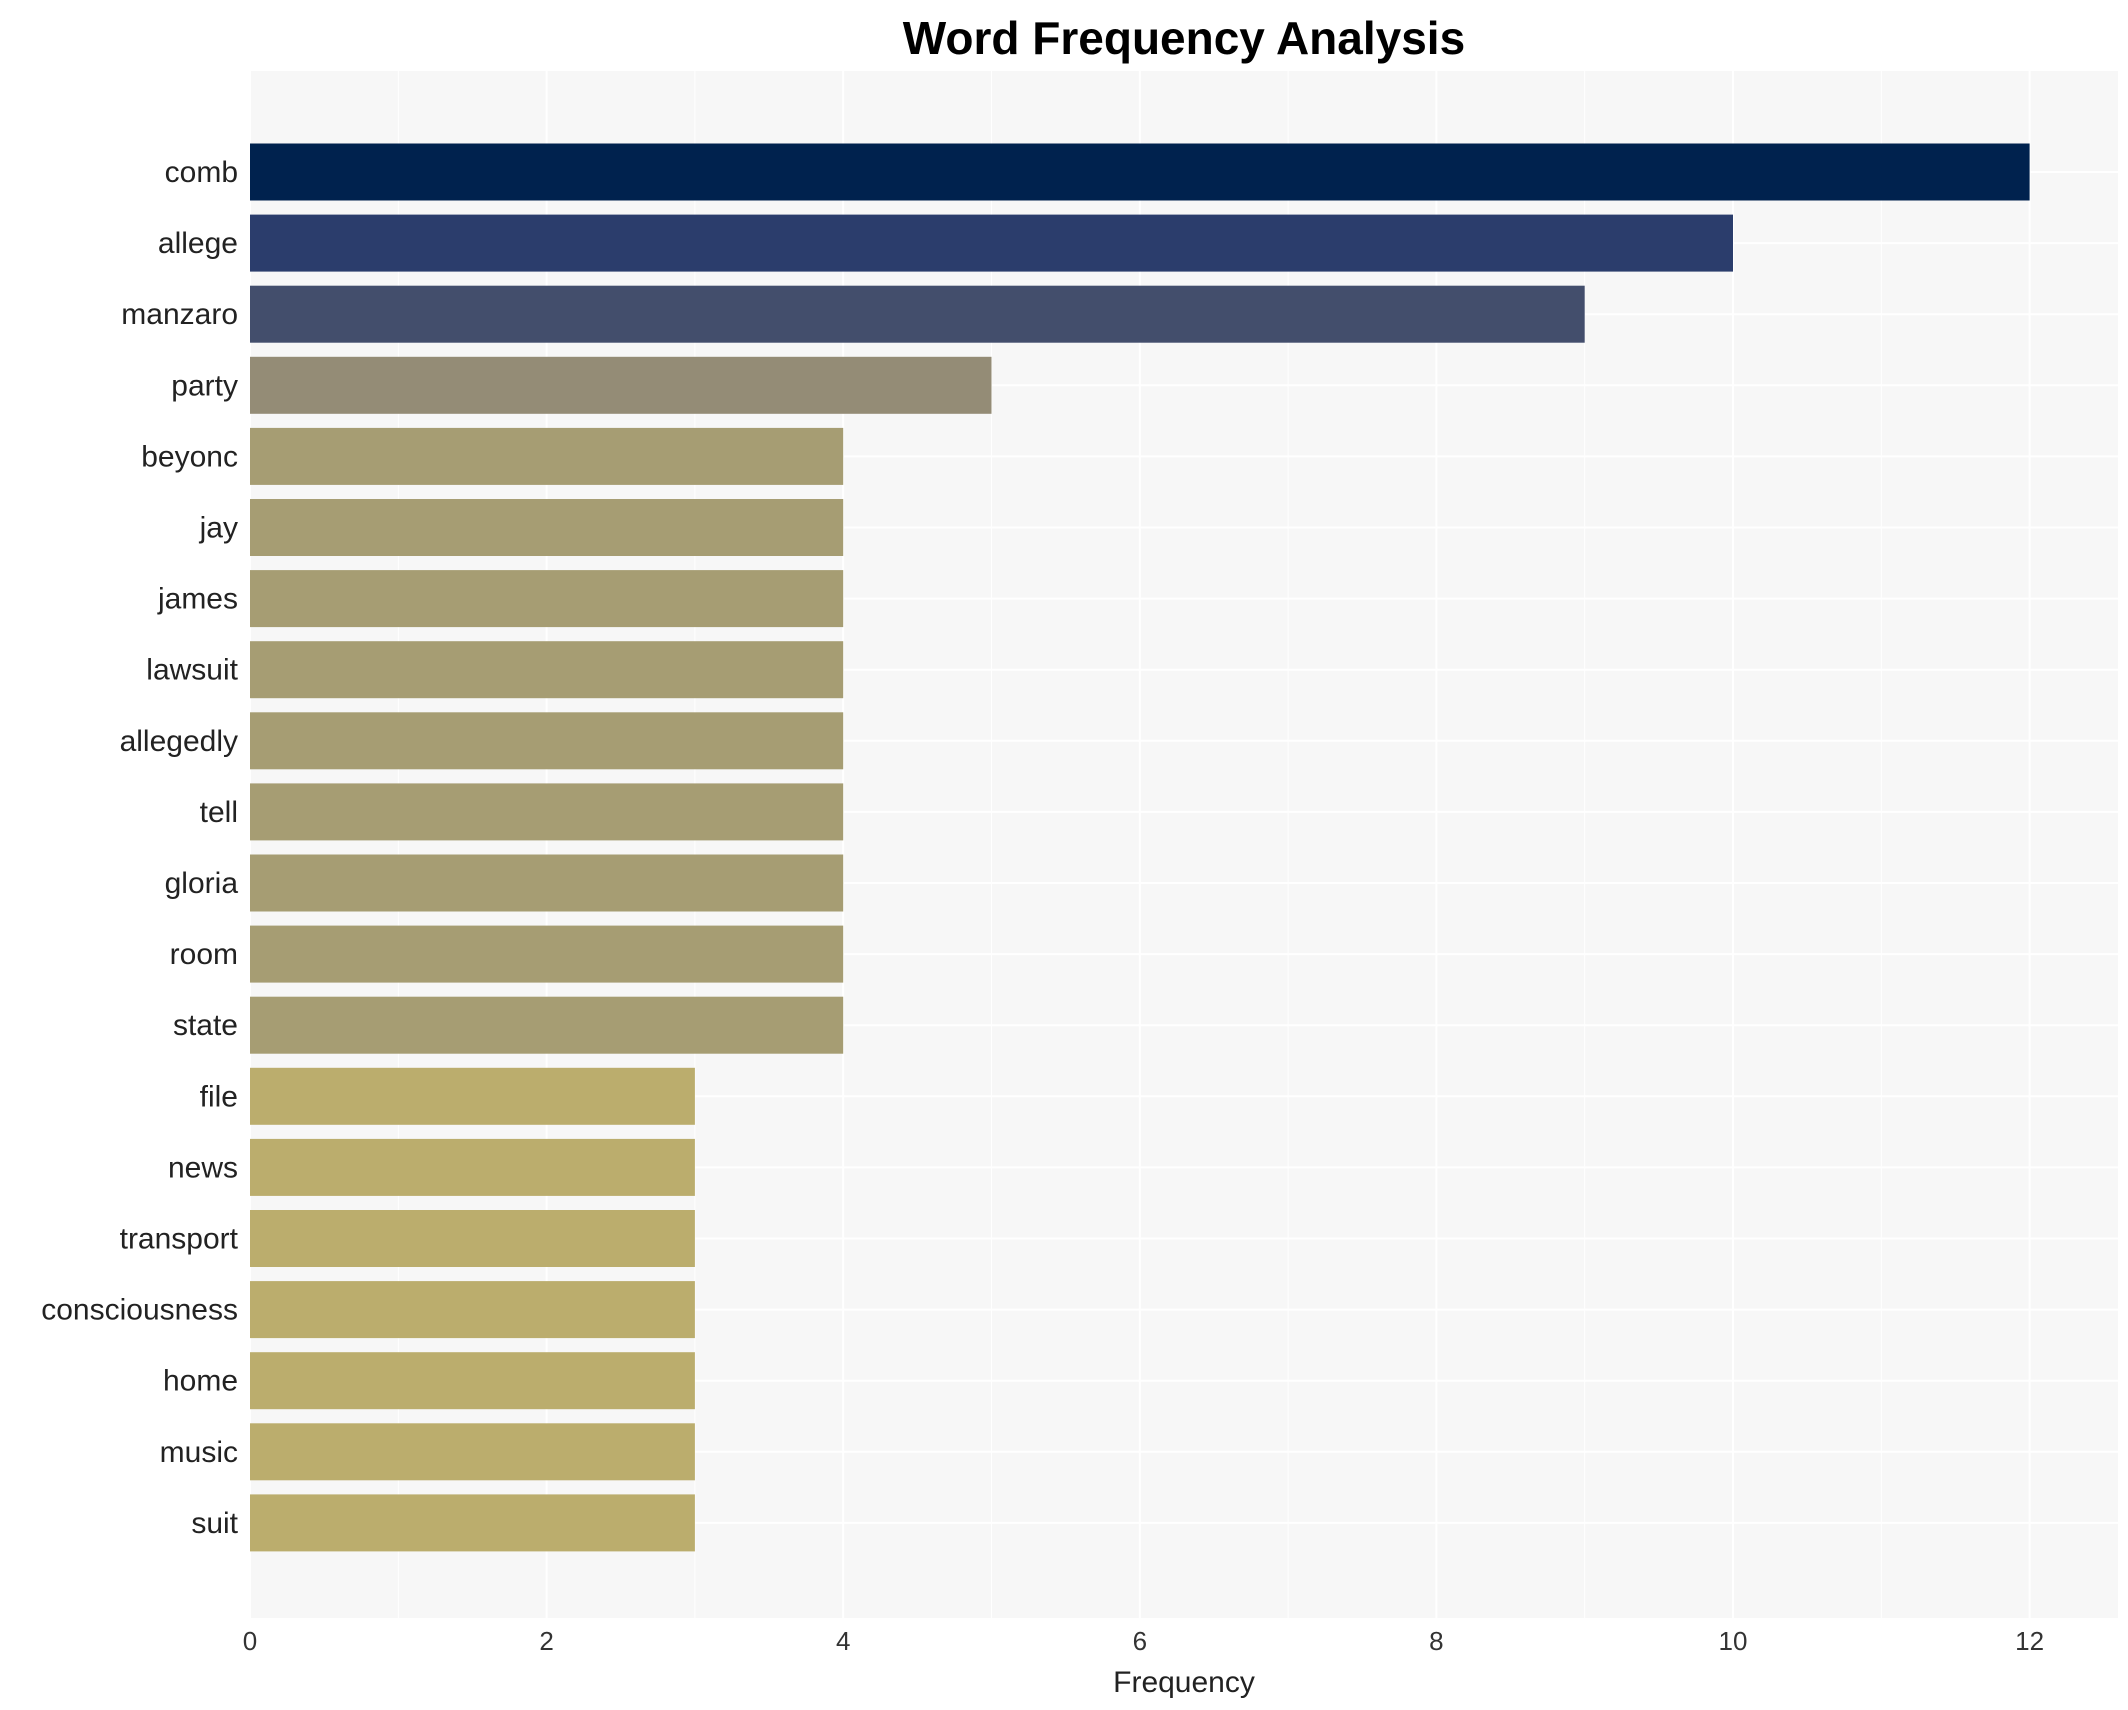 The width and height of the screenshot is (2128, 1710). Describe the element at coordinates (197, 599) in the screenshot. I see `y-tick-label: james` at that location.